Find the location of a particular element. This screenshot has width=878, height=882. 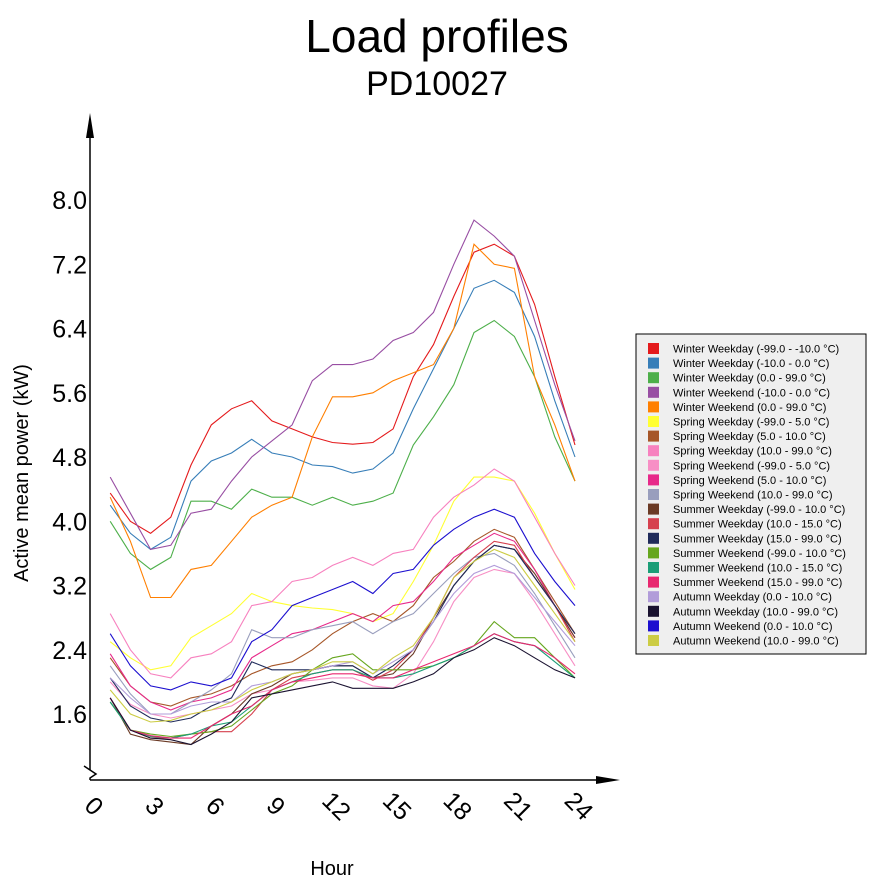

legend-label: Winter Weekend (-10.0 - 0.0 °C) is located at coordinates (751, 393).